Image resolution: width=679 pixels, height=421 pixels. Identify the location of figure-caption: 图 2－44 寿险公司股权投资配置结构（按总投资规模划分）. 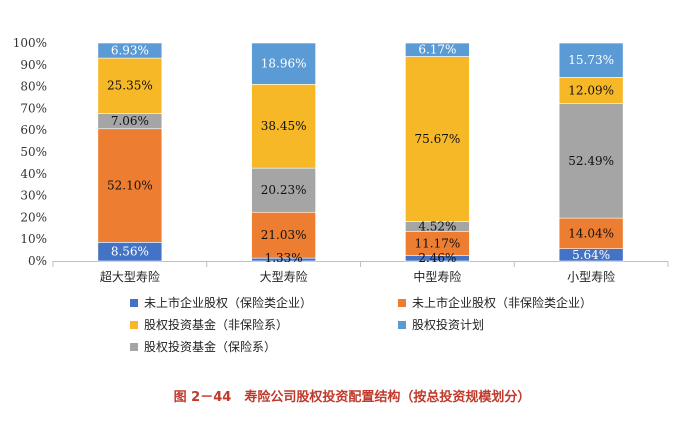
(352, 397).